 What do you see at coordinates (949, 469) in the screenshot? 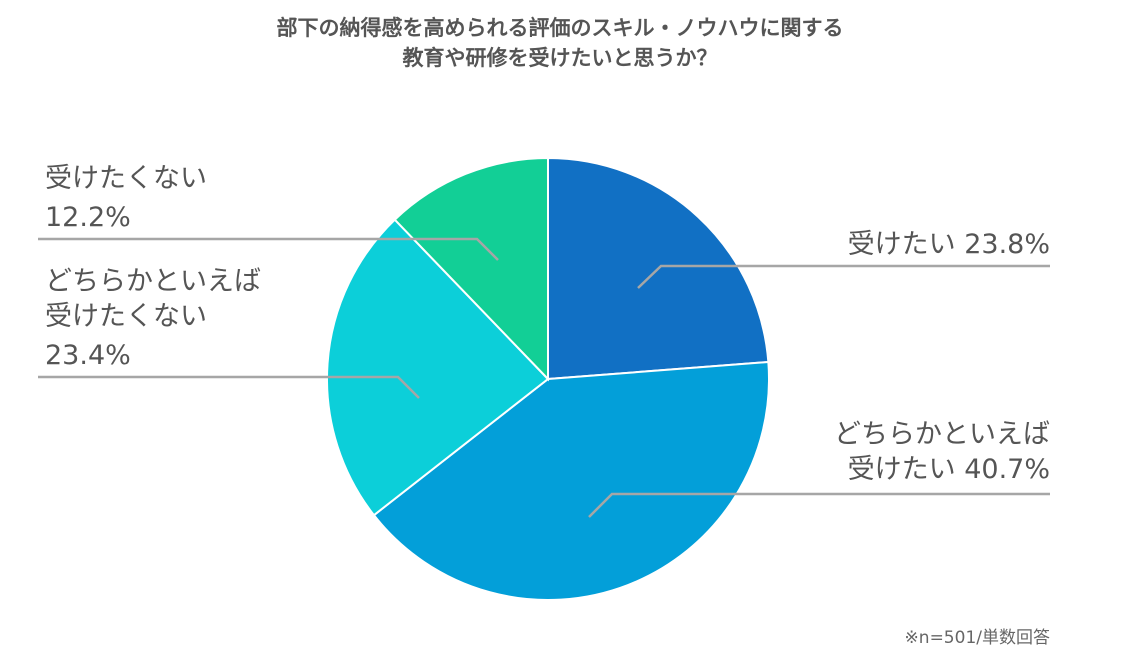
I see `slice-label-2-line-2: 受けたい 40.7%` at bounding box center [949, 469].